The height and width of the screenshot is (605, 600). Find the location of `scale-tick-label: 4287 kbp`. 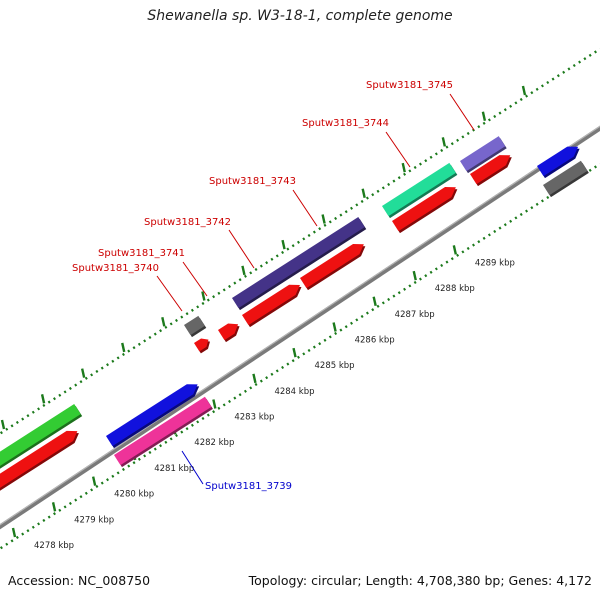

scale-tick-label: 4287 kbp is located at coordinates (415, 315).